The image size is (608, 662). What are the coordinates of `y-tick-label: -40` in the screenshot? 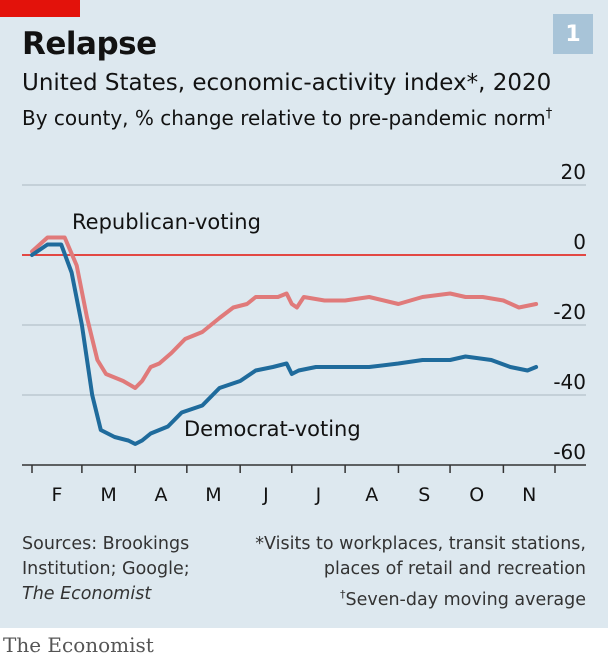 It's located at (569, 382).